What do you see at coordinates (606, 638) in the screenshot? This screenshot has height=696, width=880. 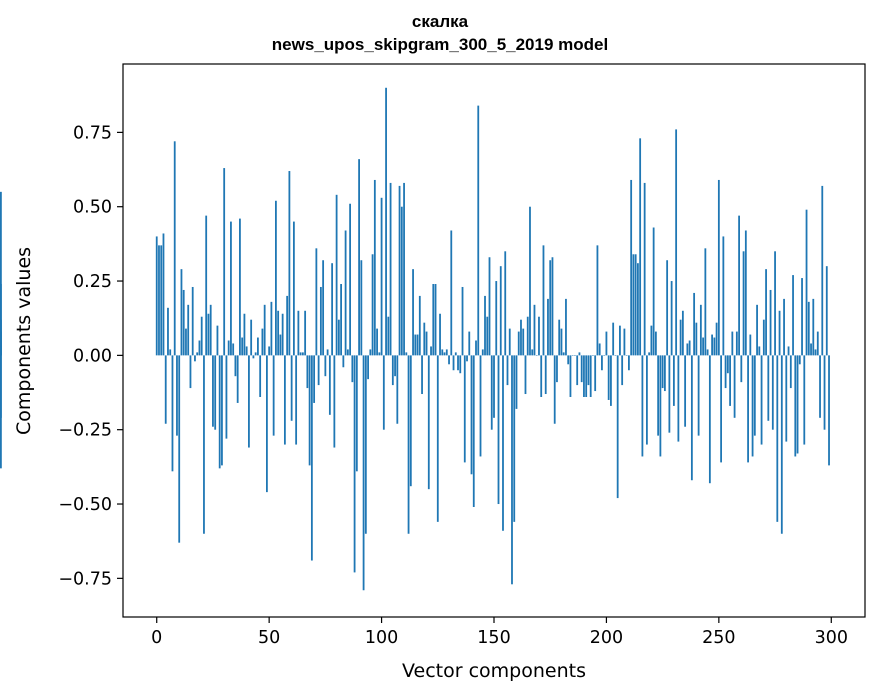 I see `x-tick-label: 200` at bounding box center [606, 638].